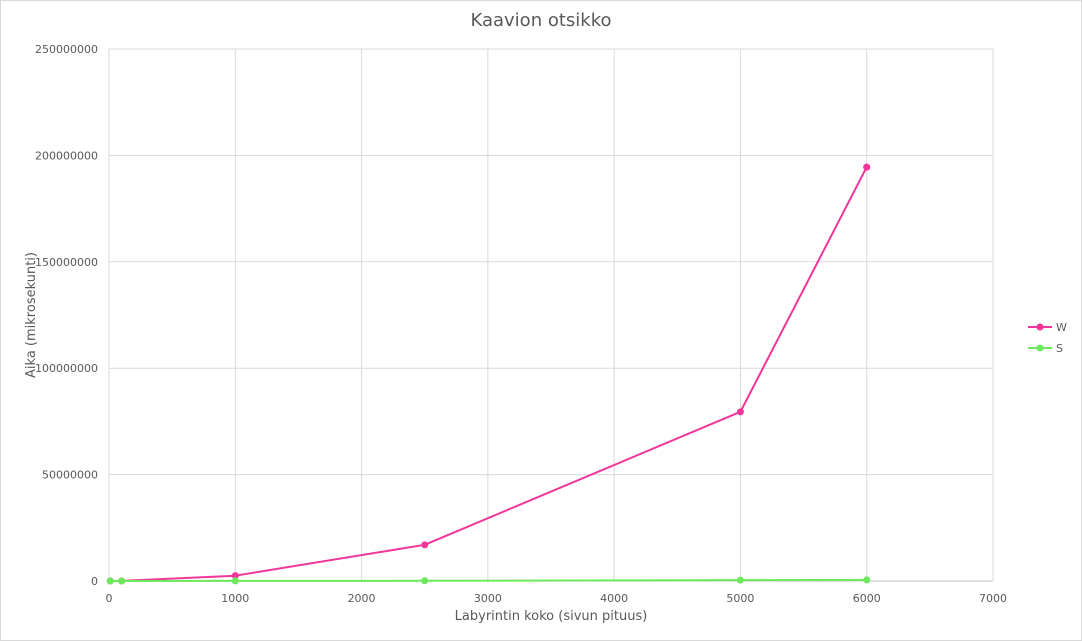 Image resolution: width=1082 pixels, height=641 pixels. I want to click on legend-marker-w, so click(1040, 327).